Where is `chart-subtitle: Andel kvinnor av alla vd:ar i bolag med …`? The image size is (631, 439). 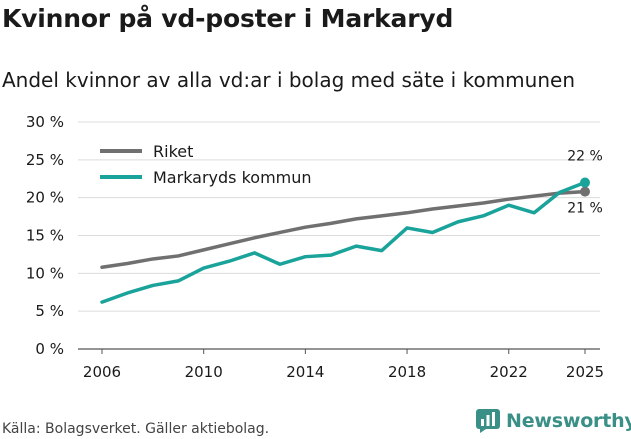 chart-subtitle: Andel kvinnor av alla vd:ar i bolag med … is located at coordinates (288, 80).